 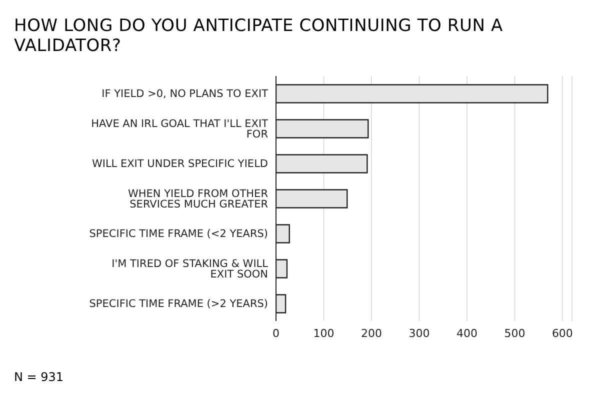 I want to click on y-tick-label: IF YIELD >0, NO PLANS TO EXIT, so click(x=185, y=94).